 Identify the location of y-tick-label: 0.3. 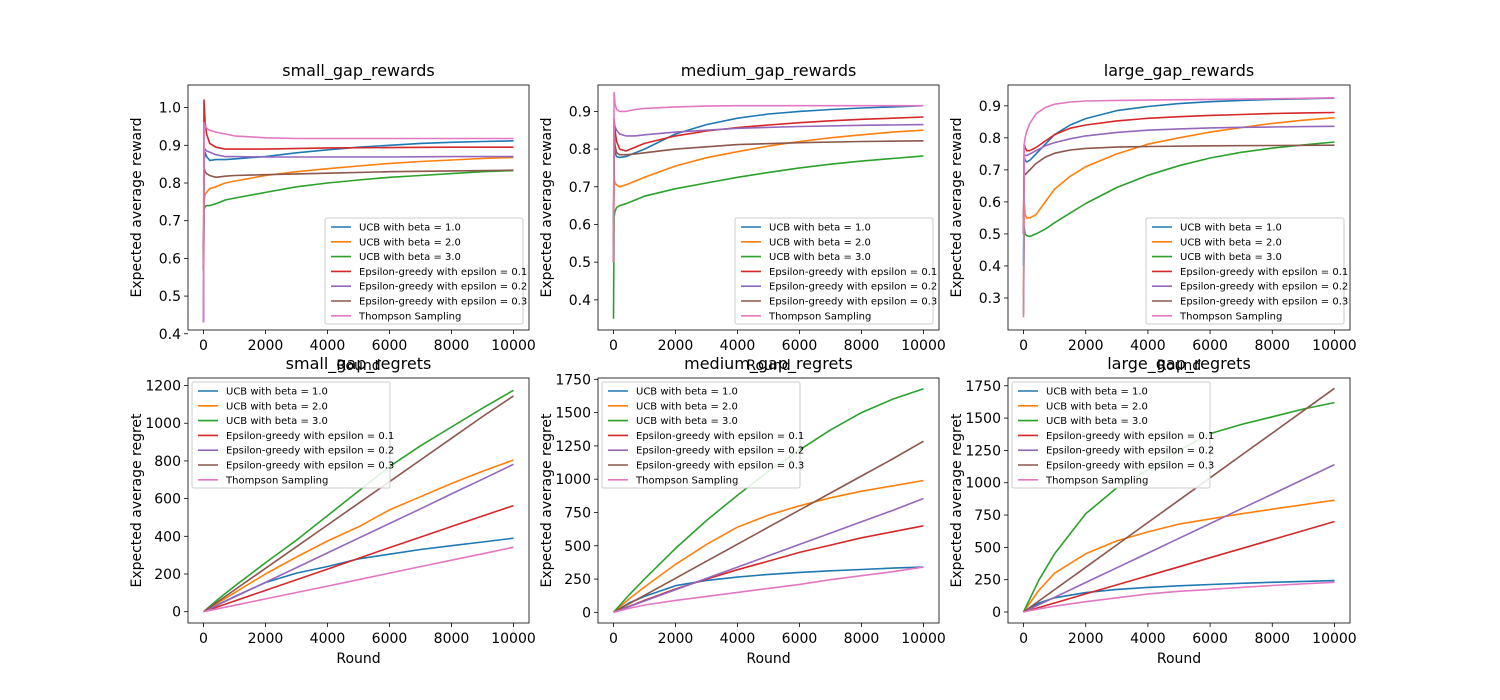
(990, 299).